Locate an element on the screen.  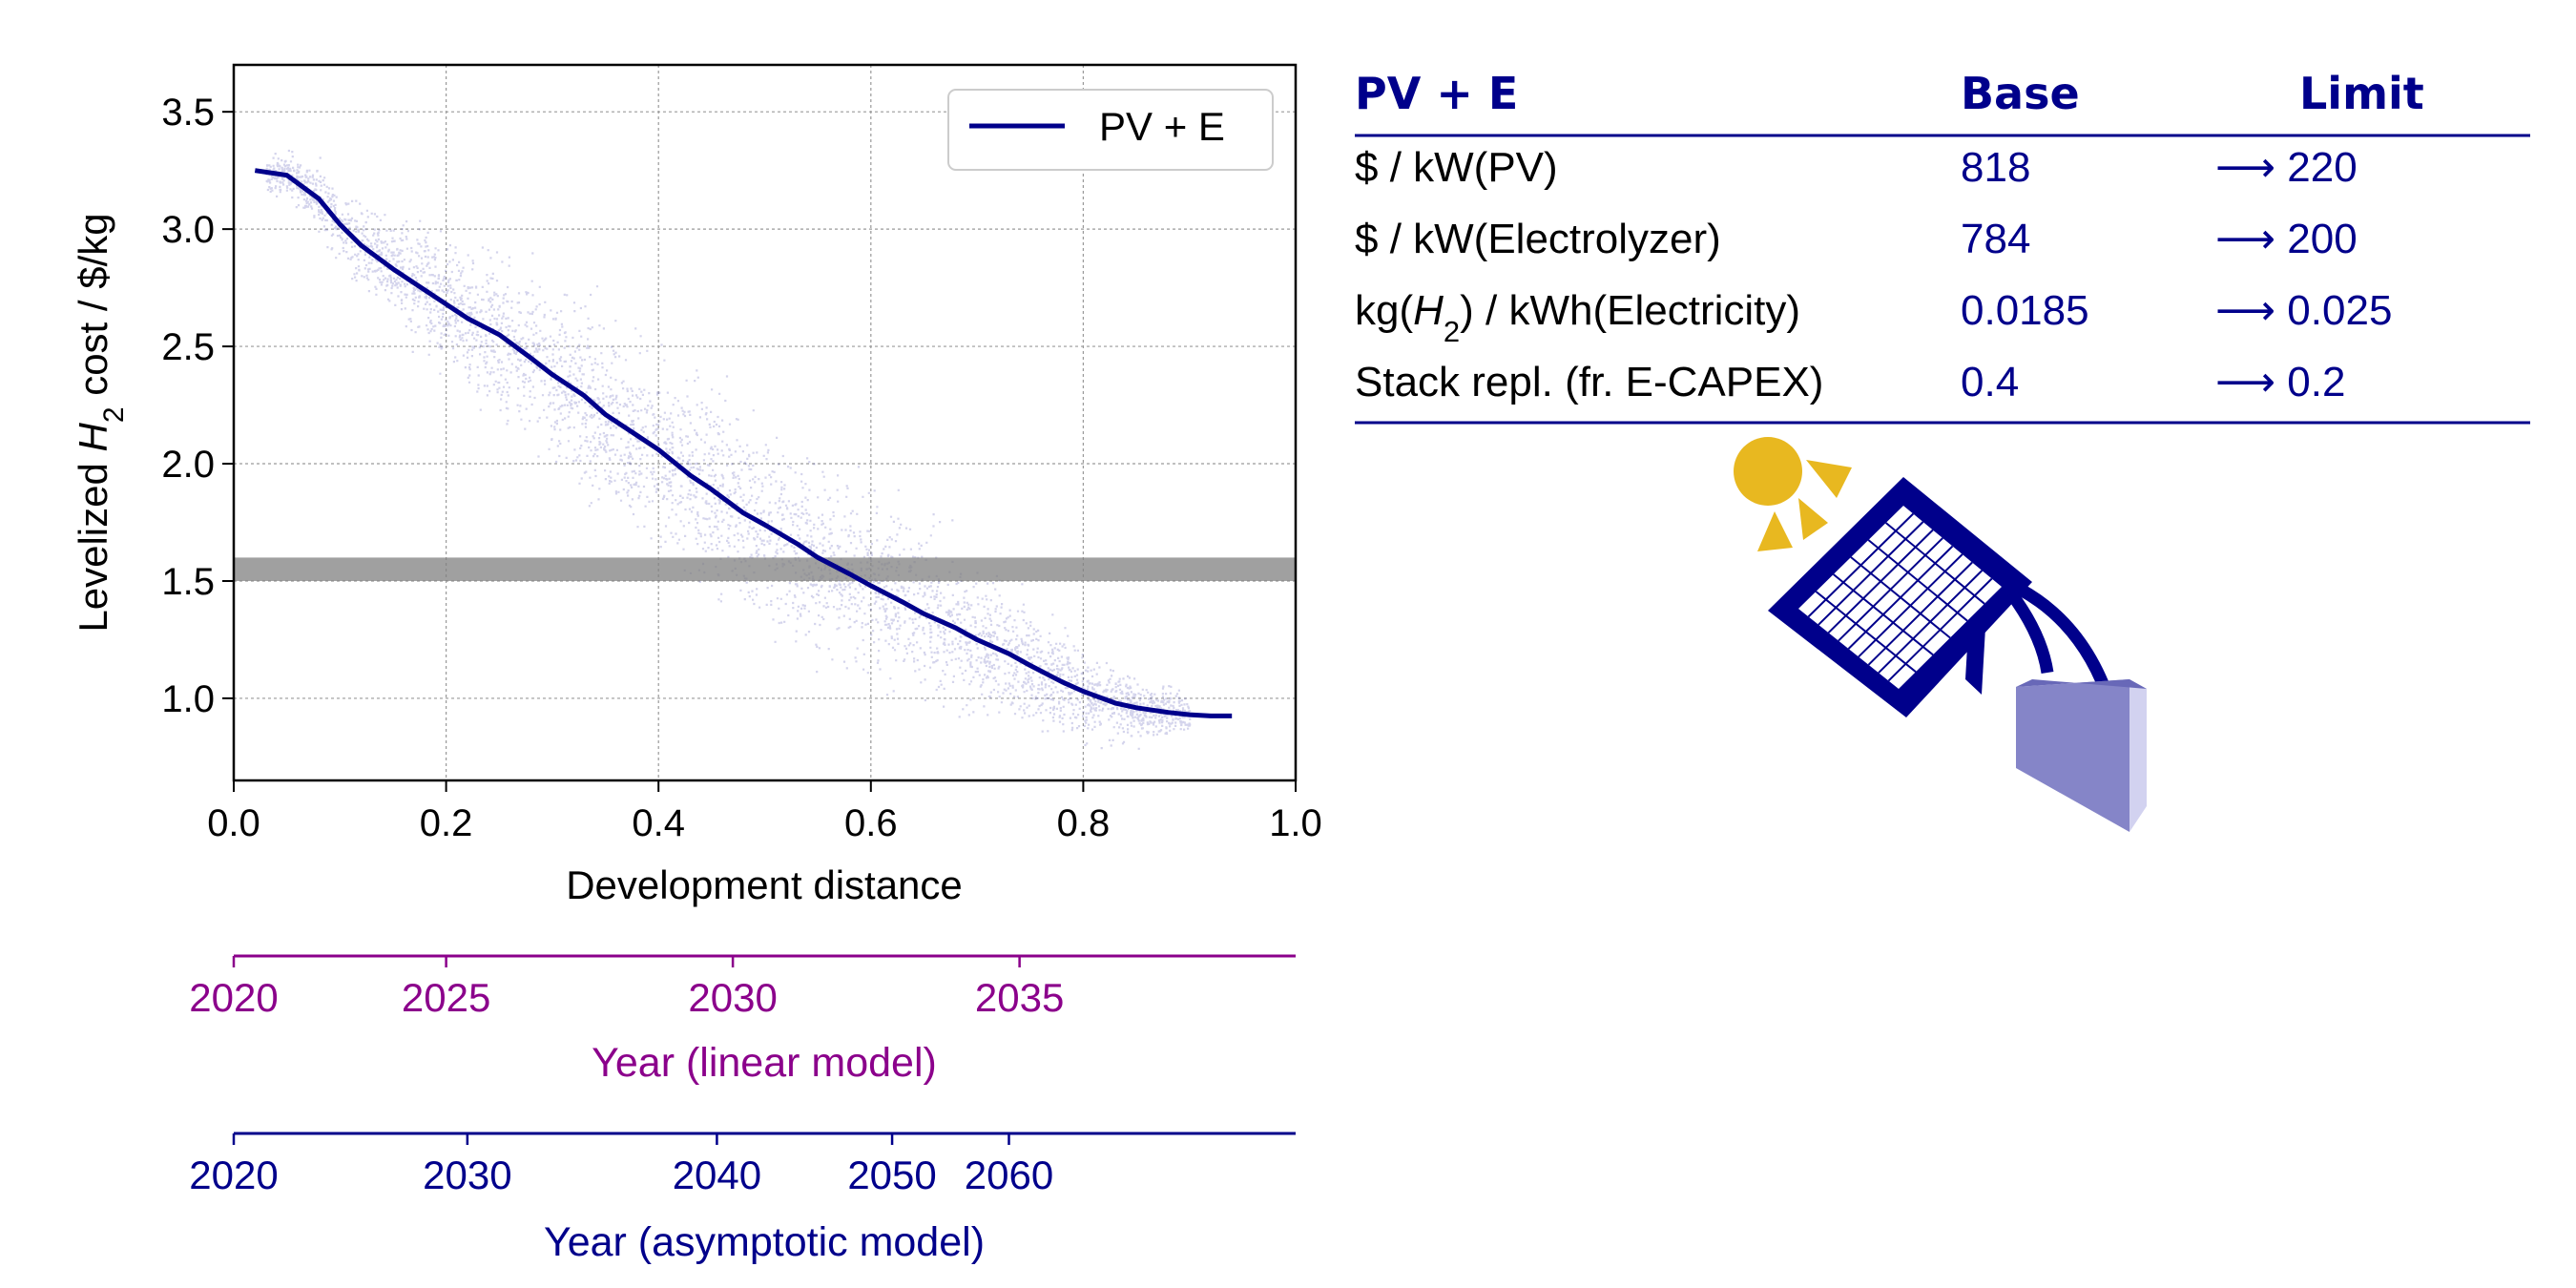
x-tick-label: 0.2 is located at coordinates (446, 823).